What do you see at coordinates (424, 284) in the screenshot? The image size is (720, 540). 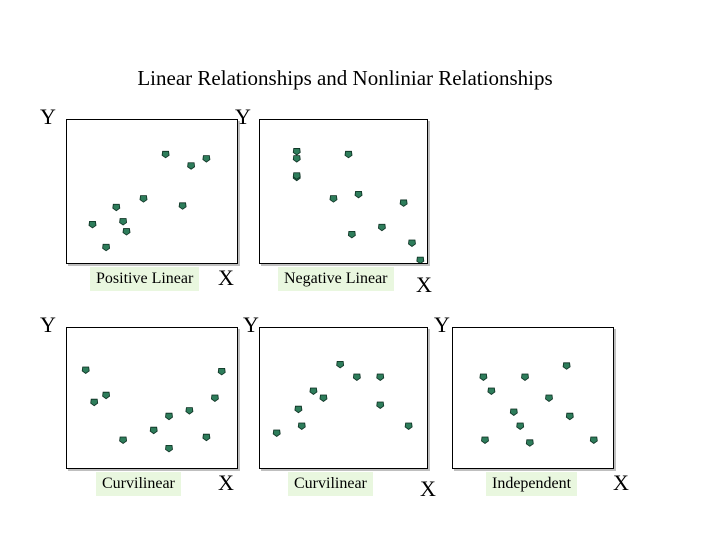 I see `panel2-x-axis-label: X` at bounding box center [424, 284].